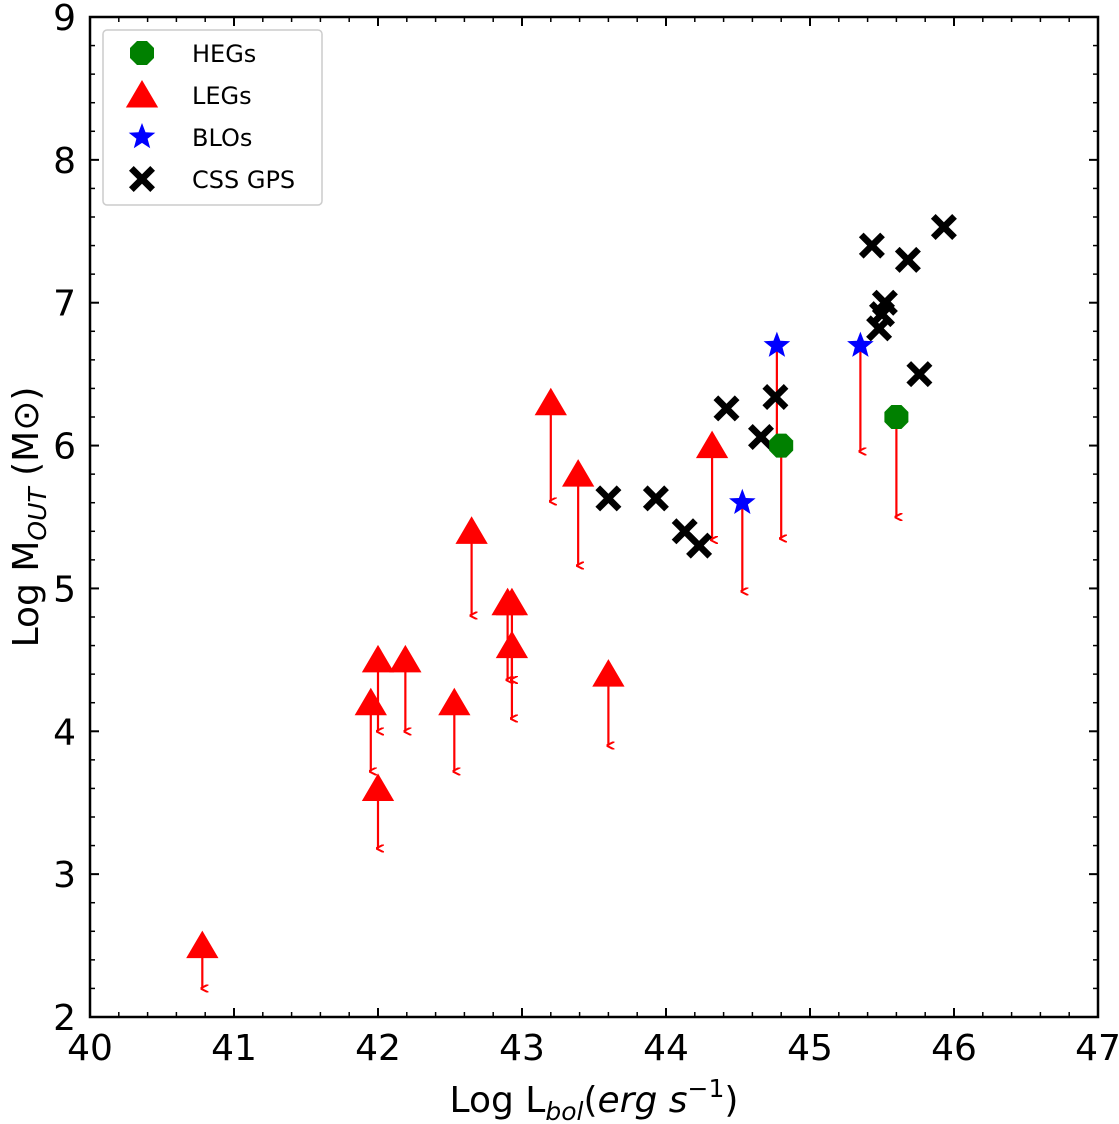  What do you see at coordinates (64, 304) in the screenshot?
I see `y-tick-label: 7` at bounding box center [64, 304].